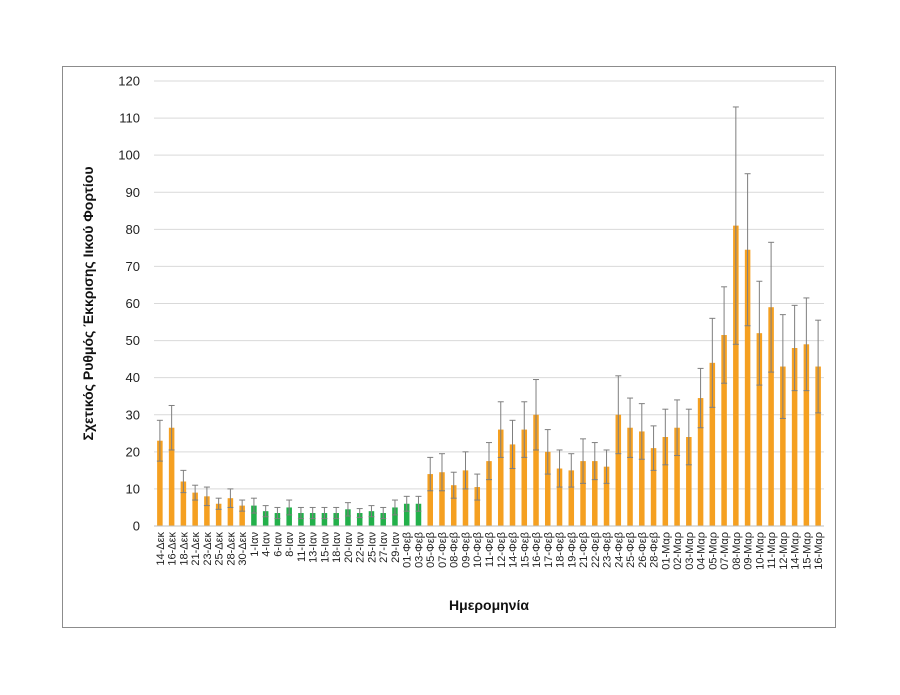  Describe the element at coordinates (619, 550) in the screenshot. I see `x-tick-label: 24-Φεβ` at that location.